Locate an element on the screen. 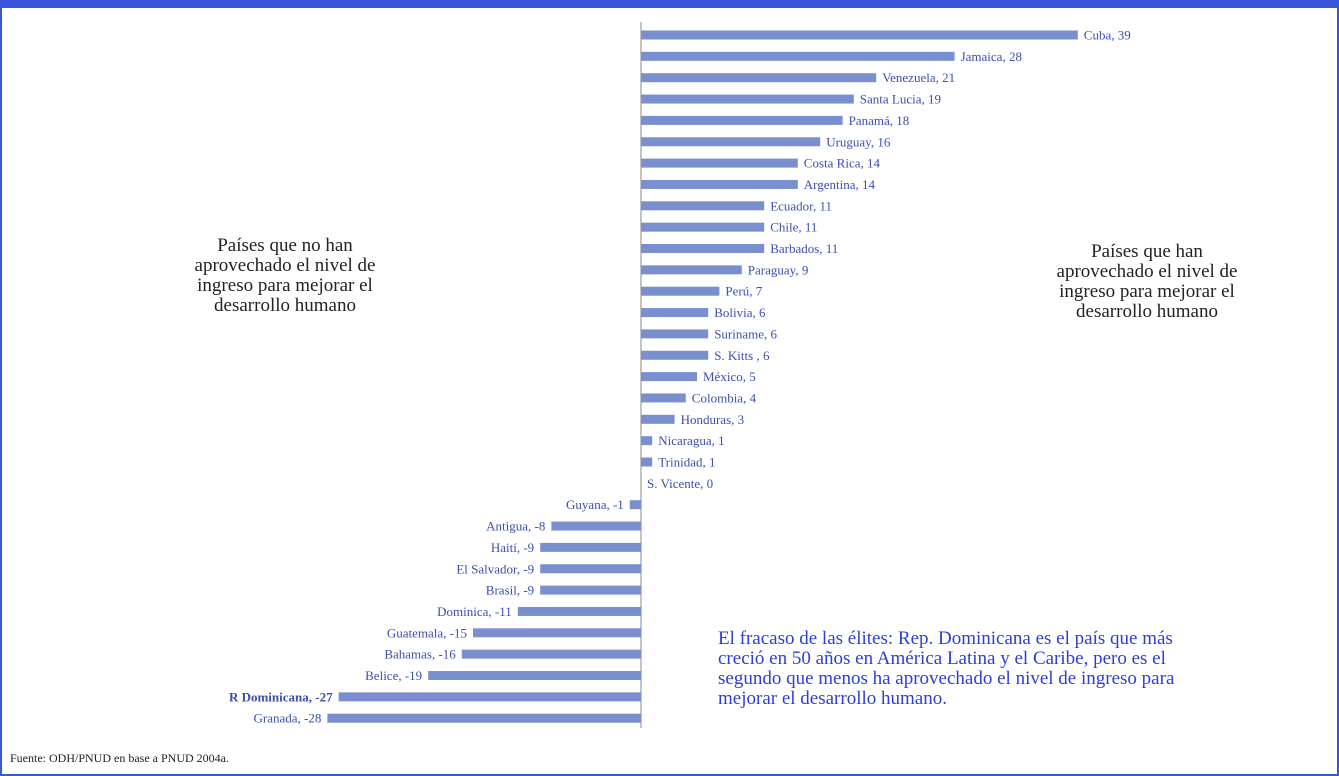  bar-brasil is located at coordinates (590, 590).